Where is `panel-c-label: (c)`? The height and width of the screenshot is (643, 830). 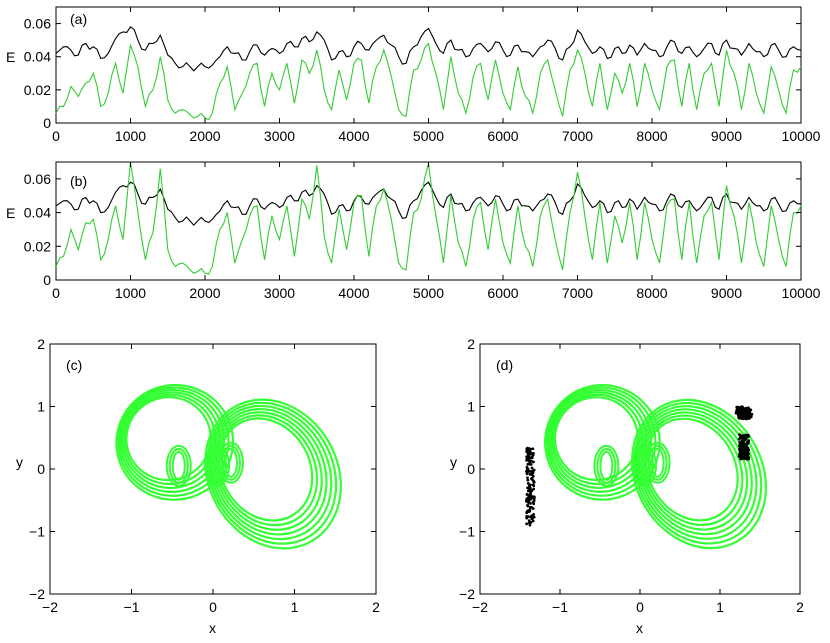 panel-c-label: (c) is located at coordinates (74, 365).